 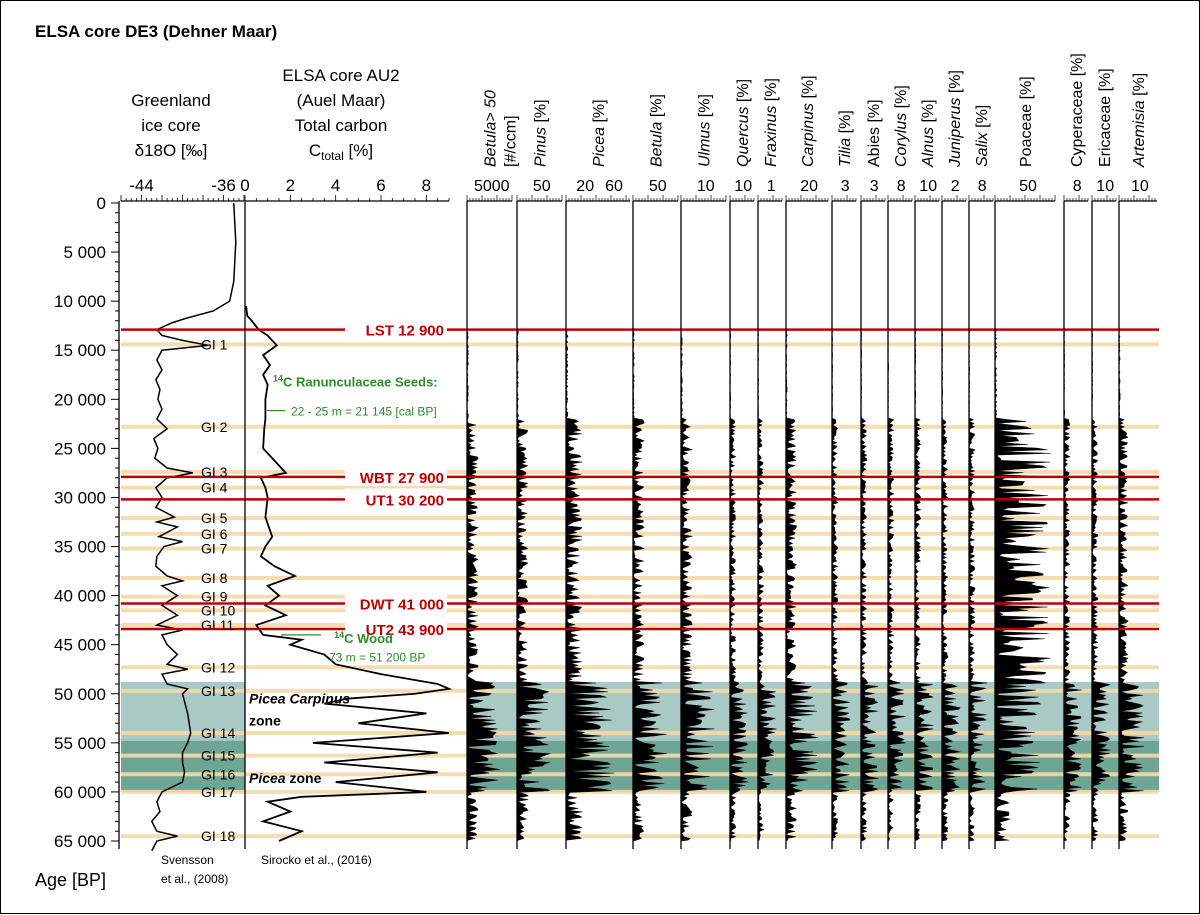 I want to click on y-tick-label: 20 000, so click(x=80, y=399).